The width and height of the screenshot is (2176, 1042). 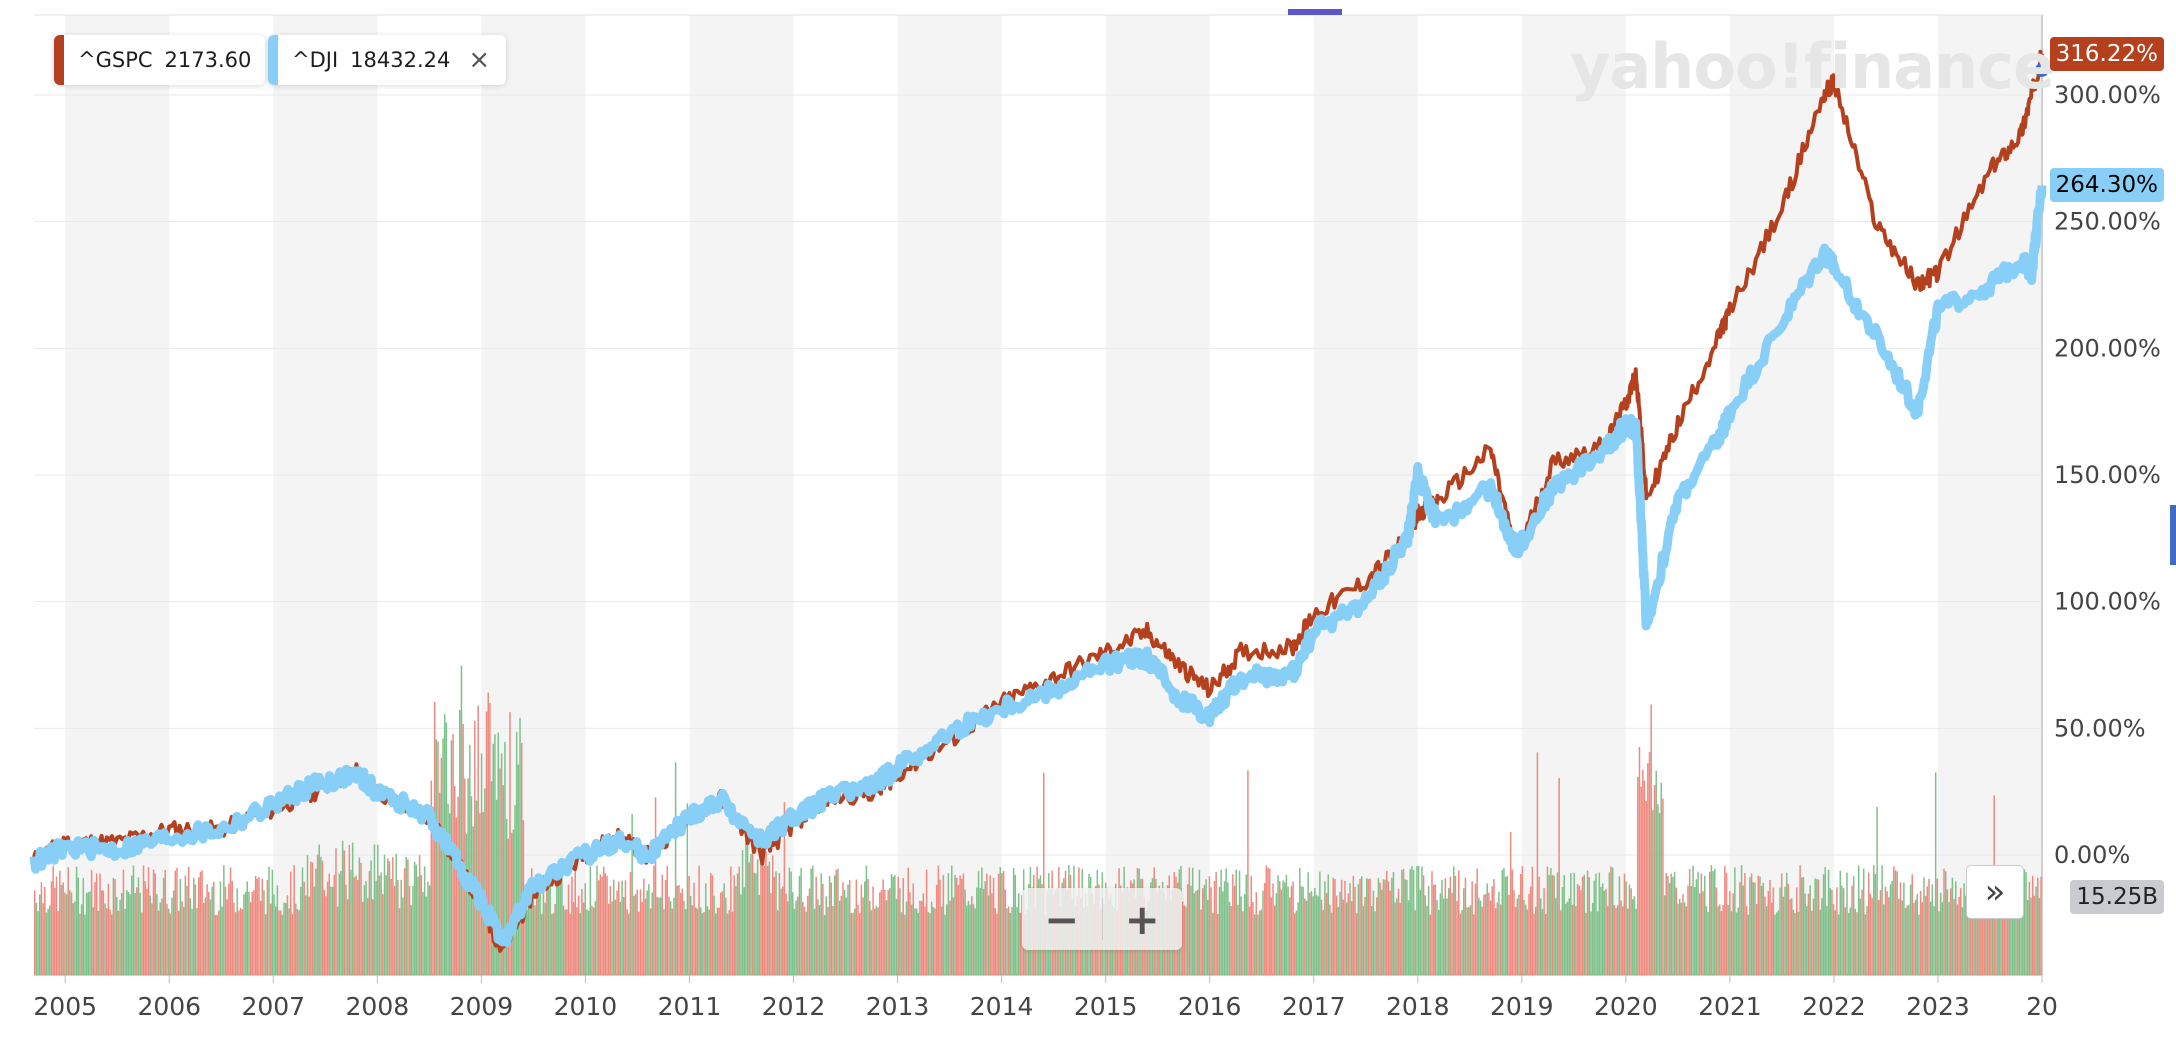 I want to click on x-tick-label: 2023, so click(x=1938, y=1006).